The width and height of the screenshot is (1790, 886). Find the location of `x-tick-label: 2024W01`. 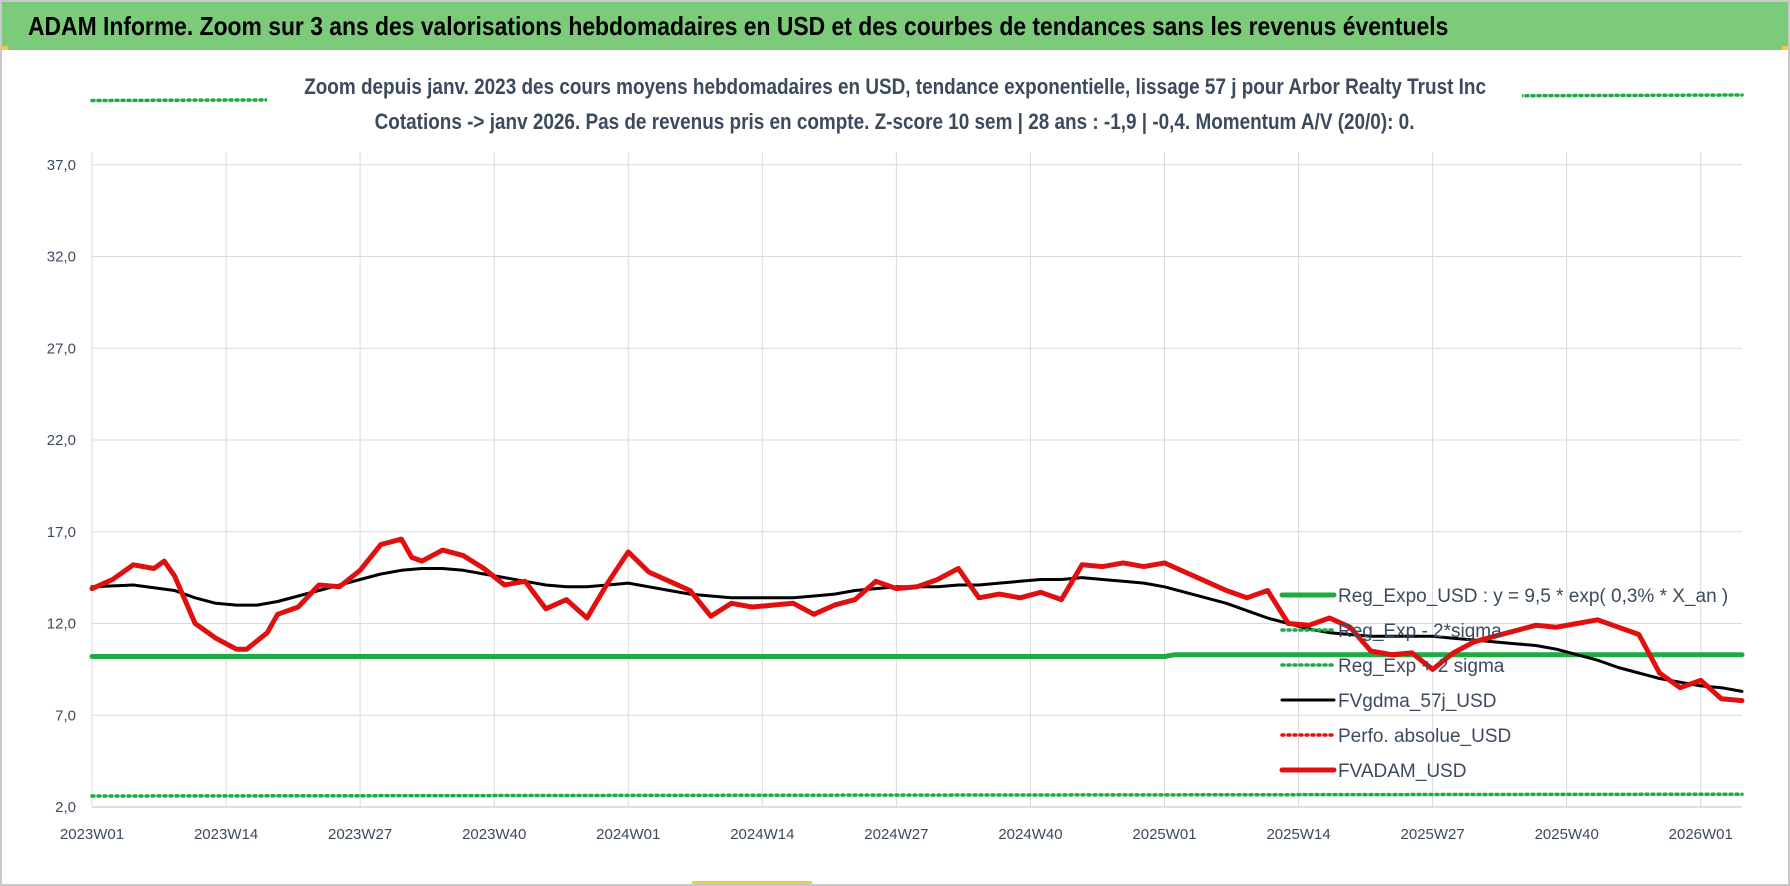

x-tick-label: 2024W01 is located at coordinates (628, 834).